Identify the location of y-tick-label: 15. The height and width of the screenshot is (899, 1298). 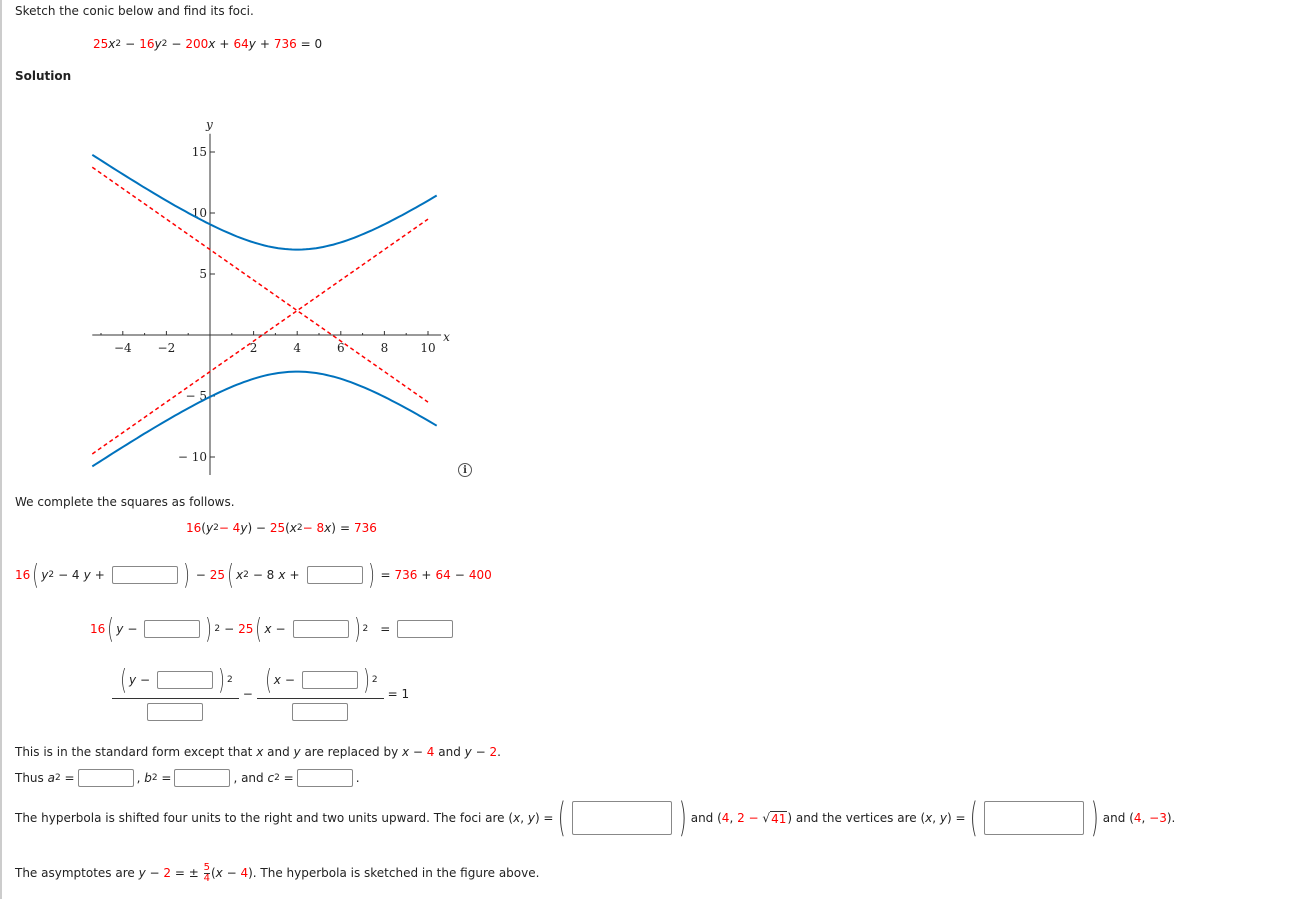
(199, 152).